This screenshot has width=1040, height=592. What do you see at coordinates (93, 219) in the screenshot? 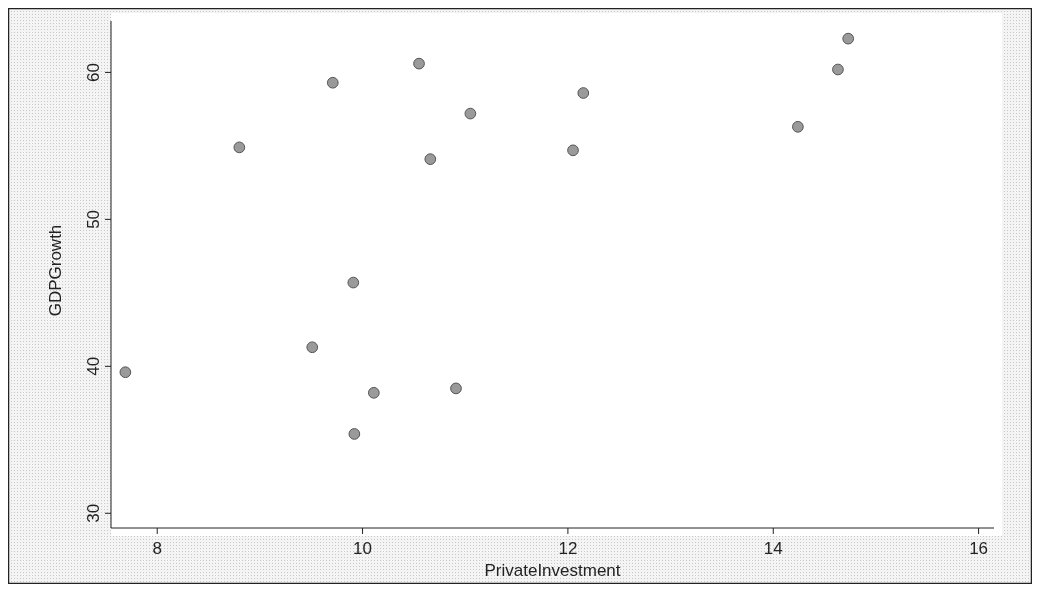
I see `y-tick-label: 50` at bounding box center [93, 219].